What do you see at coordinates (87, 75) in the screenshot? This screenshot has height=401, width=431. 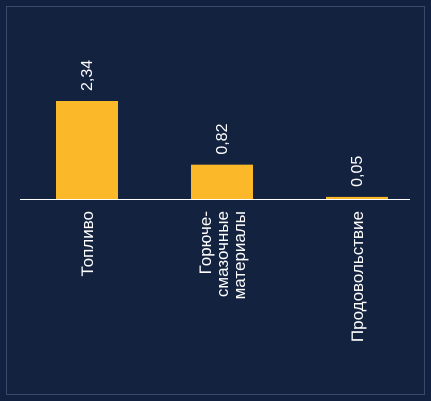 I see `value-label-1: 2,34` at bounding box center [87, 75].